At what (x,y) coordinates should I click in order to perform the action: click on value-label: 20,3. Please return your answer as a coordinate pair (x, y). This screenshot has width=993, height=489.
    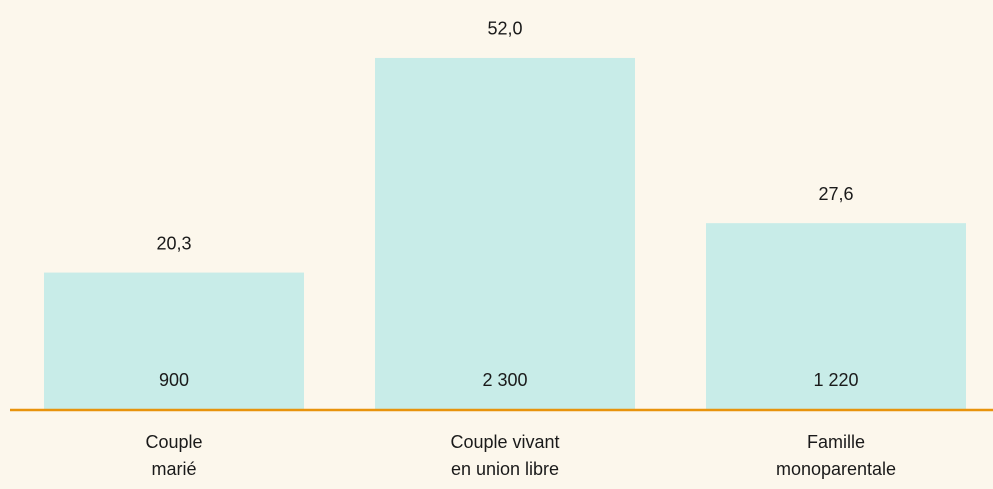
    Looking at the image, I should click on (173, 243).